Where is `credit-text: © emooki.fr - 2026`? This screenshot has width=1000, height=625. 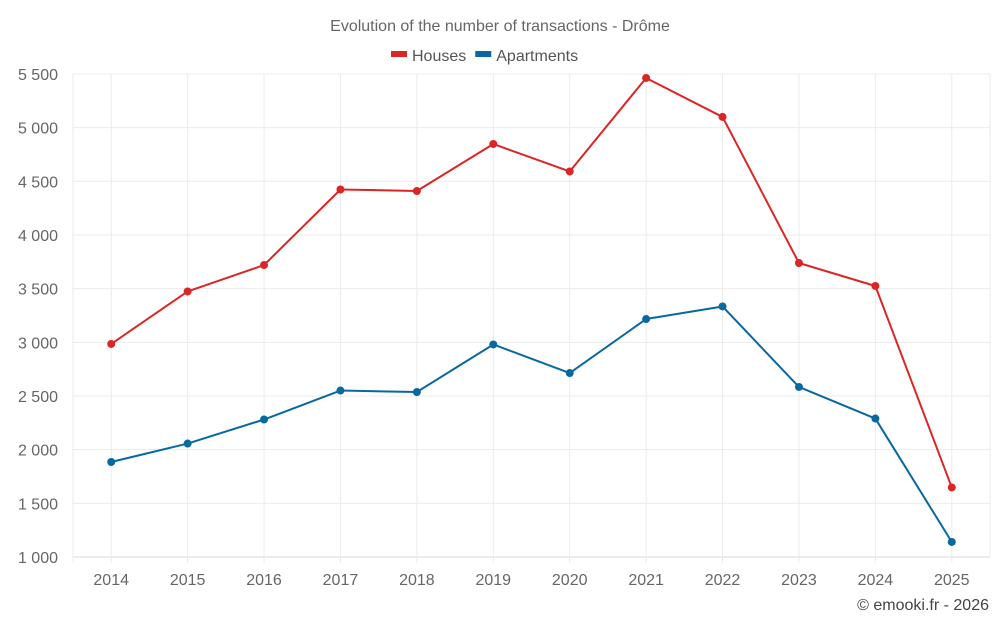
credit-text: © emooki.fr - 2026 is located at coordinates (923, 605).